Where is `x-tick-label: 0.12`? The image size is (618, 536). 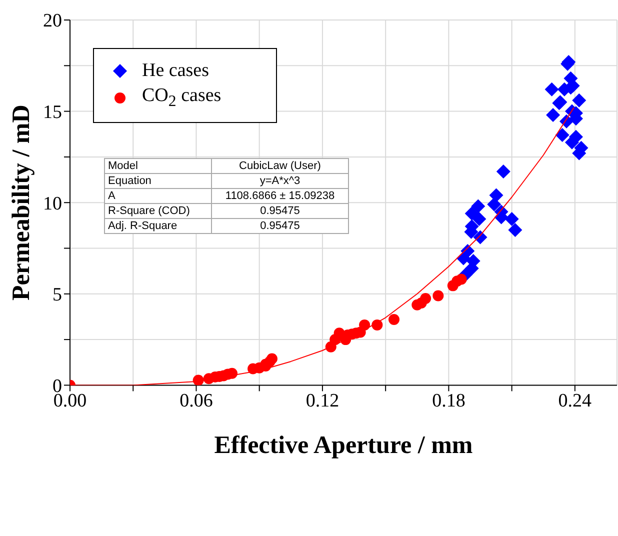
x-tick-label: 0.12 is located at coordinates (323, 401).